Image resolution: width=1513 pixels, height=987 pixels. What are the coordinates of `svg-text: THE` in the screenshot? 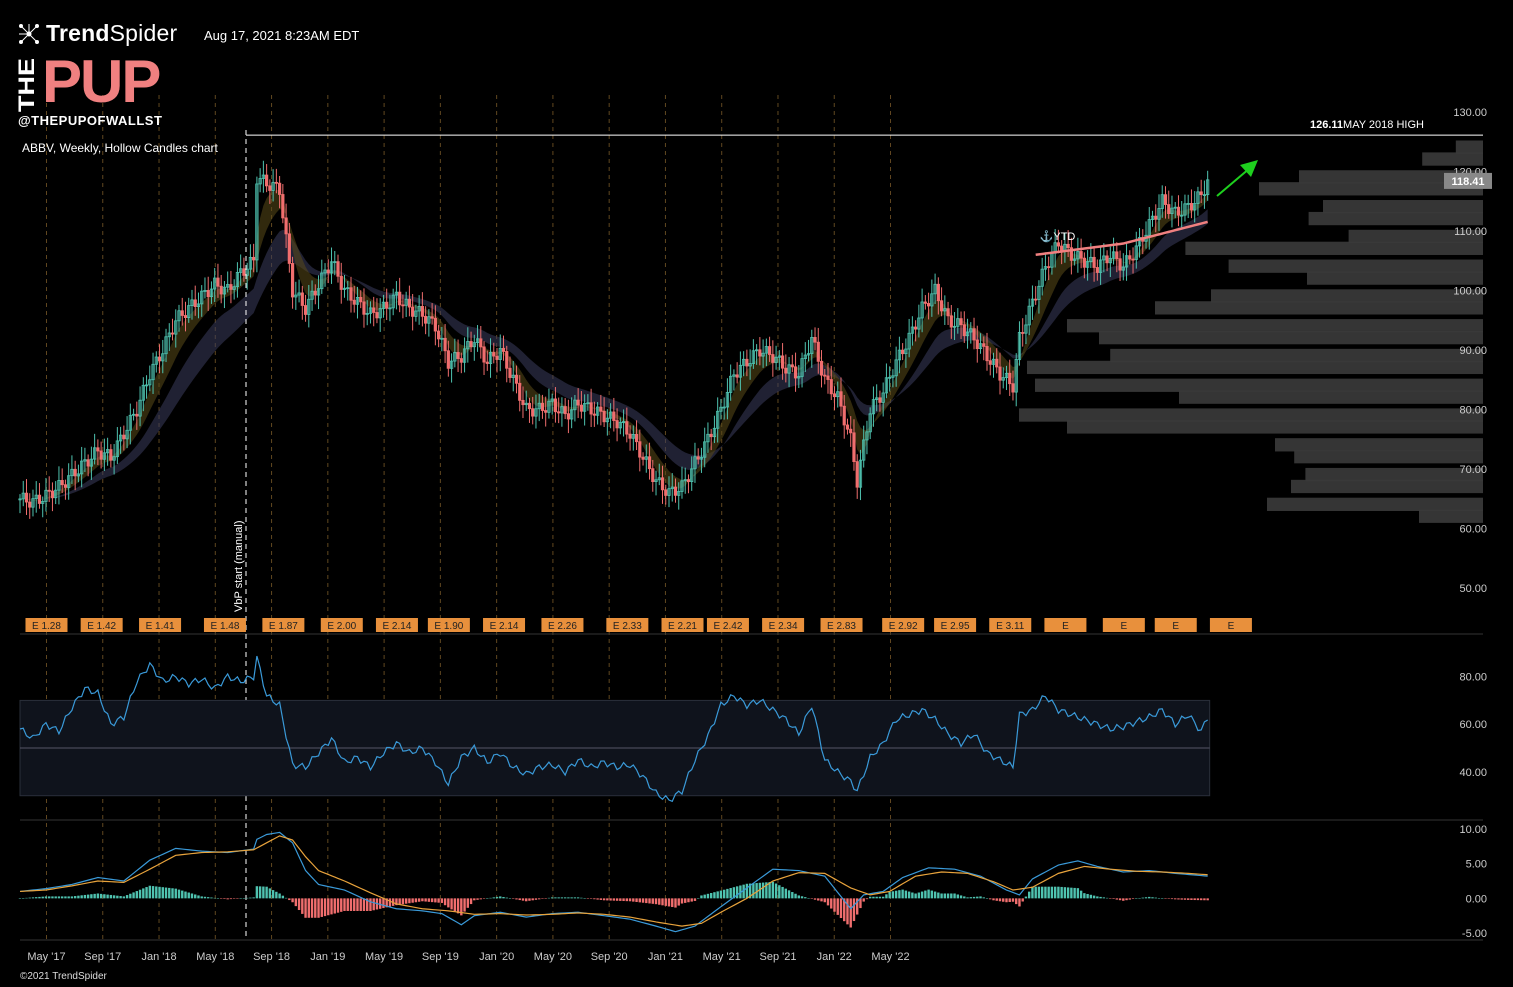 It's located at (28, 85).